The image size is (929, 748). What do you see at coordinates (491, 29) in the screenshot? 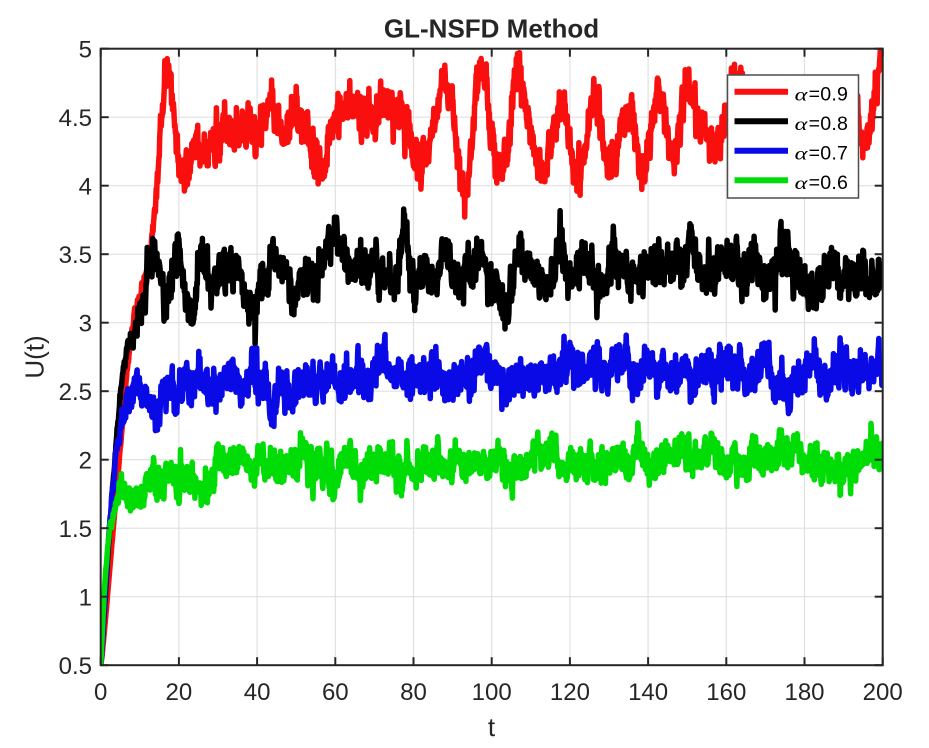
I see `svg-text: GL-NSFD Method` at bounding box center [491, 29].